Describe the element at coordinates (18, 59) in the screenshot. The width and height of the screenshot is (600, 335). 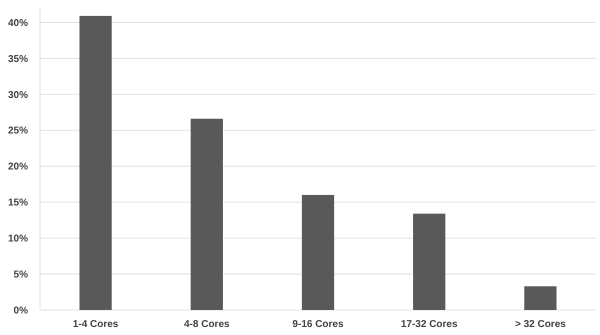
I see `y-tick-label: 35%` at that location.